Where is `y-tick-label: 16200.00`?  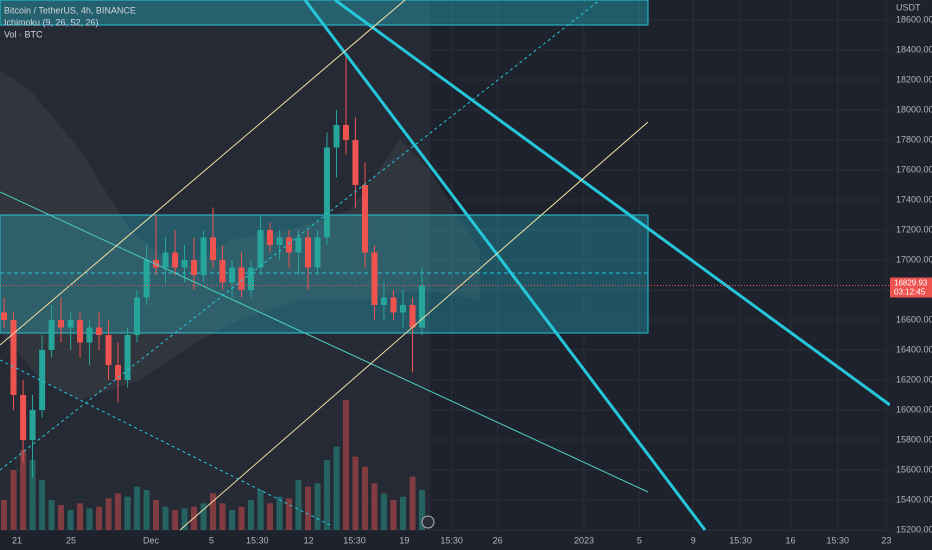 y-tick-label: 16200.00 is located at coordinates (914, 379).